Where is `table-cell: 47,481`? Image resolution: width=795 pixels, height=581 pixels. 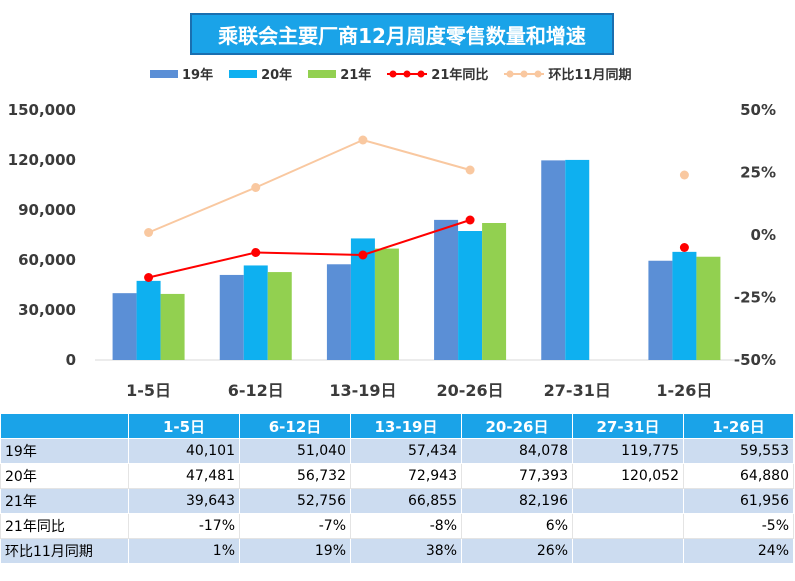
table-cell: 47,481 is located at coordinates (184, 476).